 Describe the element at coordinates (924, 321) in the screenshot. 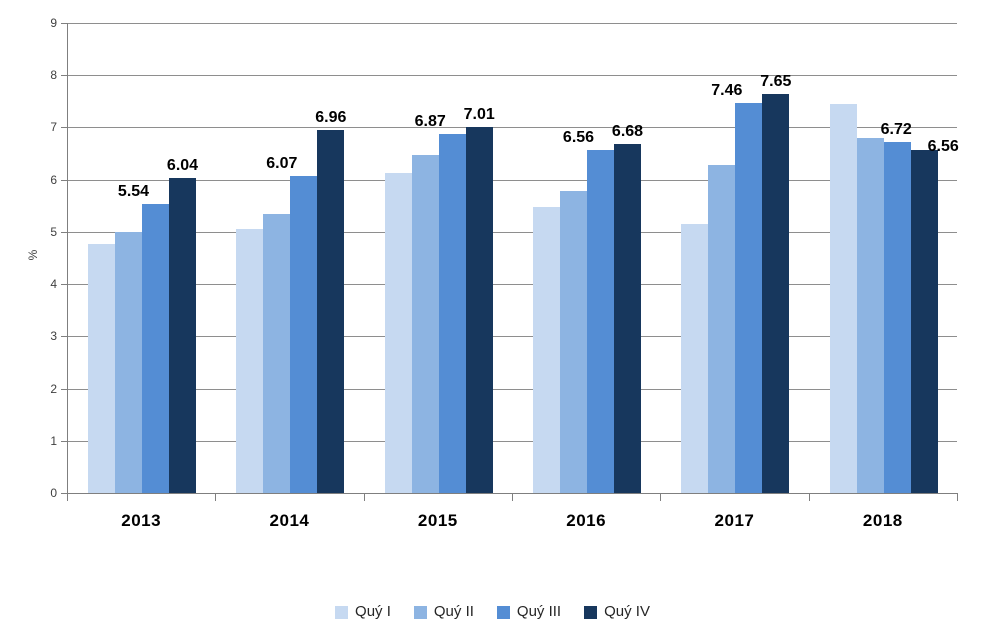

I see `bar-quy-iv-2018` at that location.